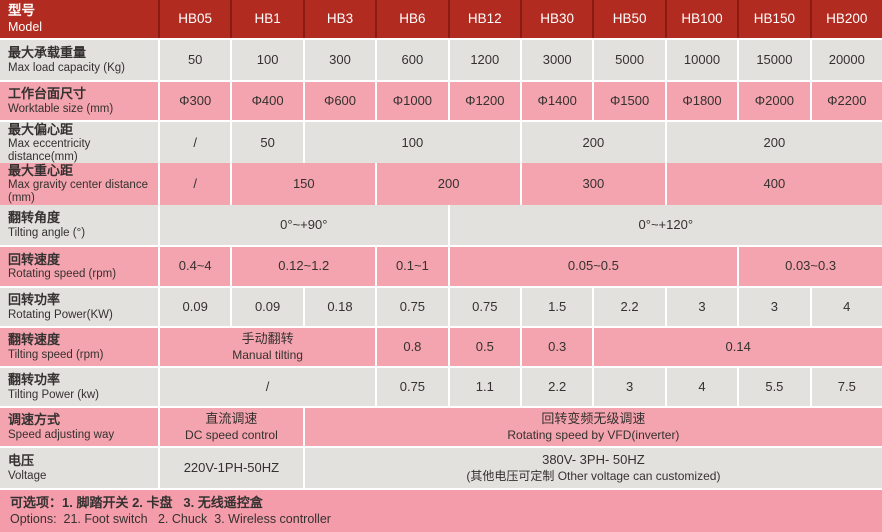  I want to click on row-label-tilting-speed: 翻转速度 Tilting speed (rpm), so click(79, 347).